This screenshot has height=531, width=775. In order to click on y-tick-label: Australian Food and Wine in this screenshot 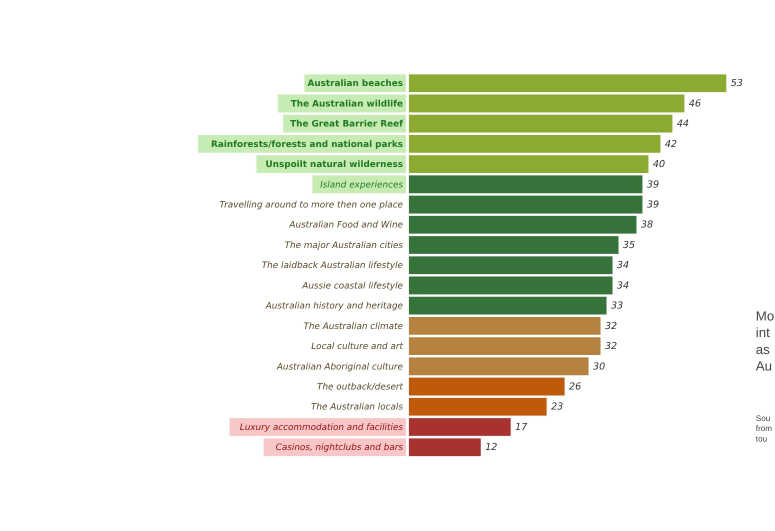, I will do `click(346, 225)`.